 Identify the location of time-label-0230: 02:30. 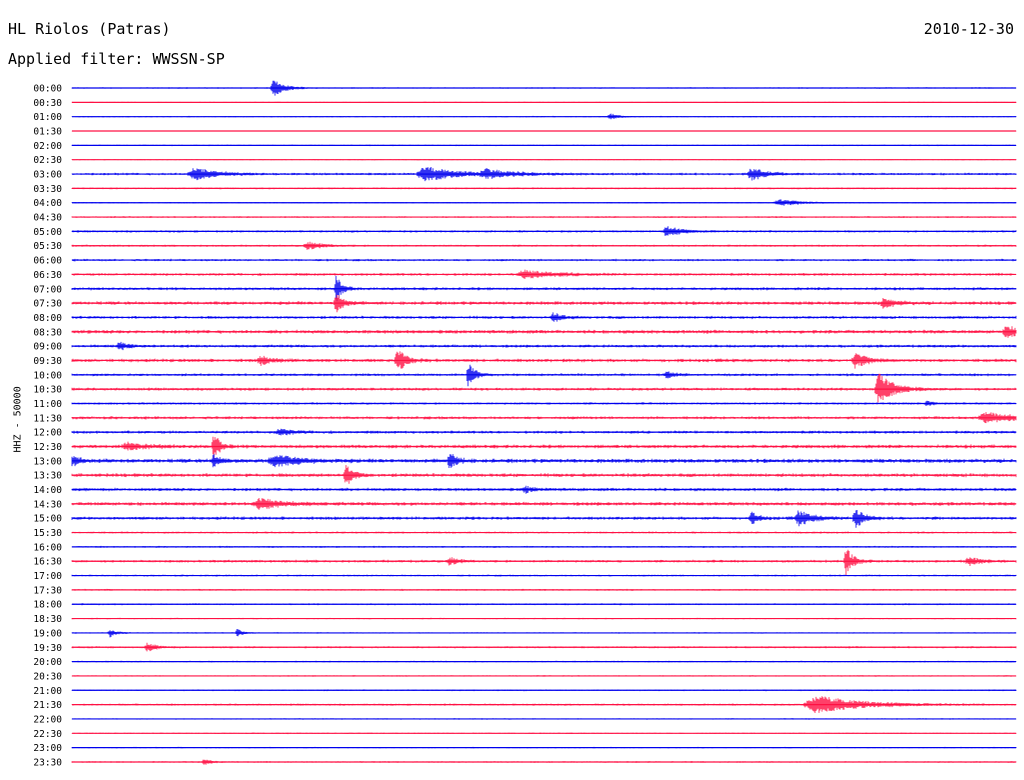
(47, 160).